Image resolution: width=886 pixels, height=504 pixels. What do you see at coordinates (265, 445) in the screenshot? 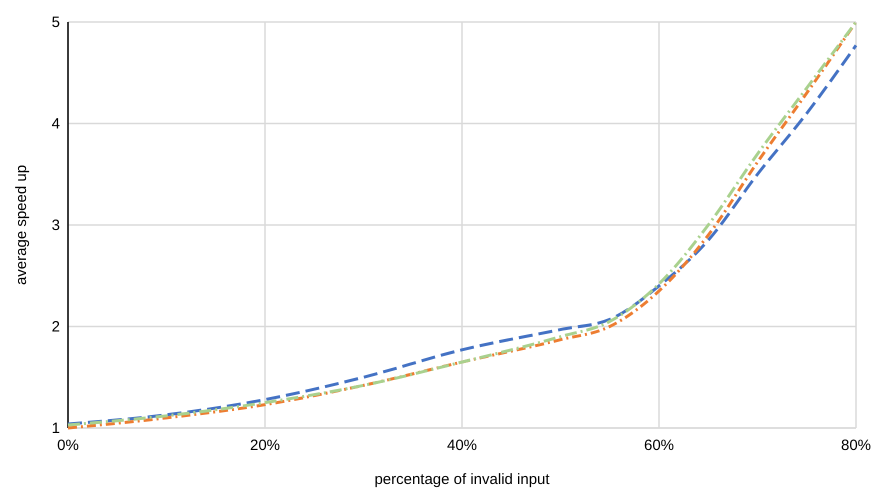
I see `x-tick-label: 20%` at bounding box center [265, 445].